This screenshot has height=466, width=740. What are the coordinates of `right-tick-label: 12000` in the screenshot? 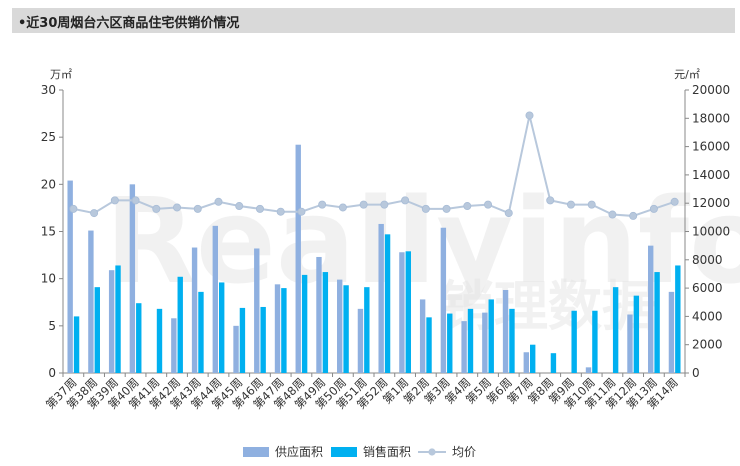 It's located at (711, 203).